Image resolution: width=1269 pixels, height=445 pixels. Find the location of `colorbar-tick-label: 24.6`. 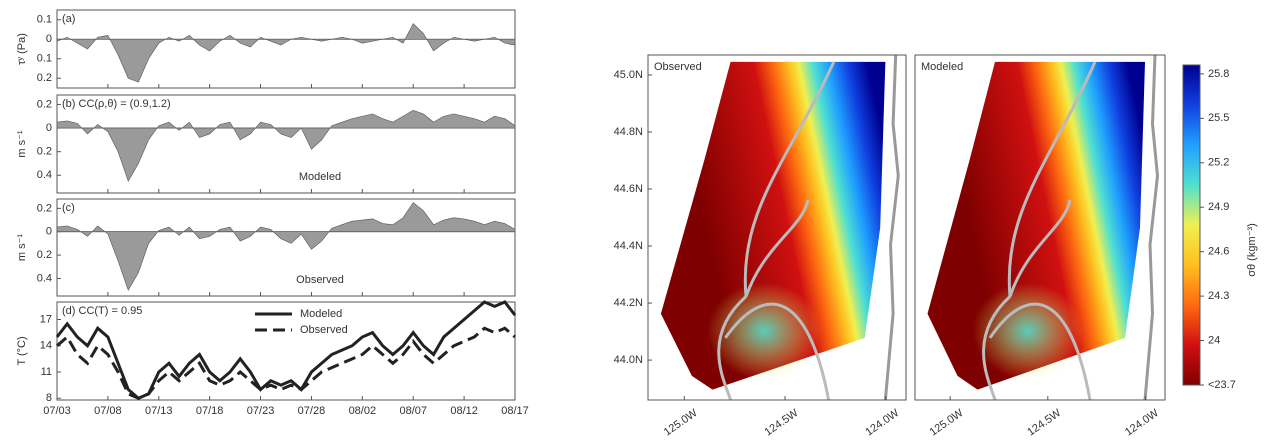

colorbar-tick-label: 24.6 is located at coordinates (1218, 252).